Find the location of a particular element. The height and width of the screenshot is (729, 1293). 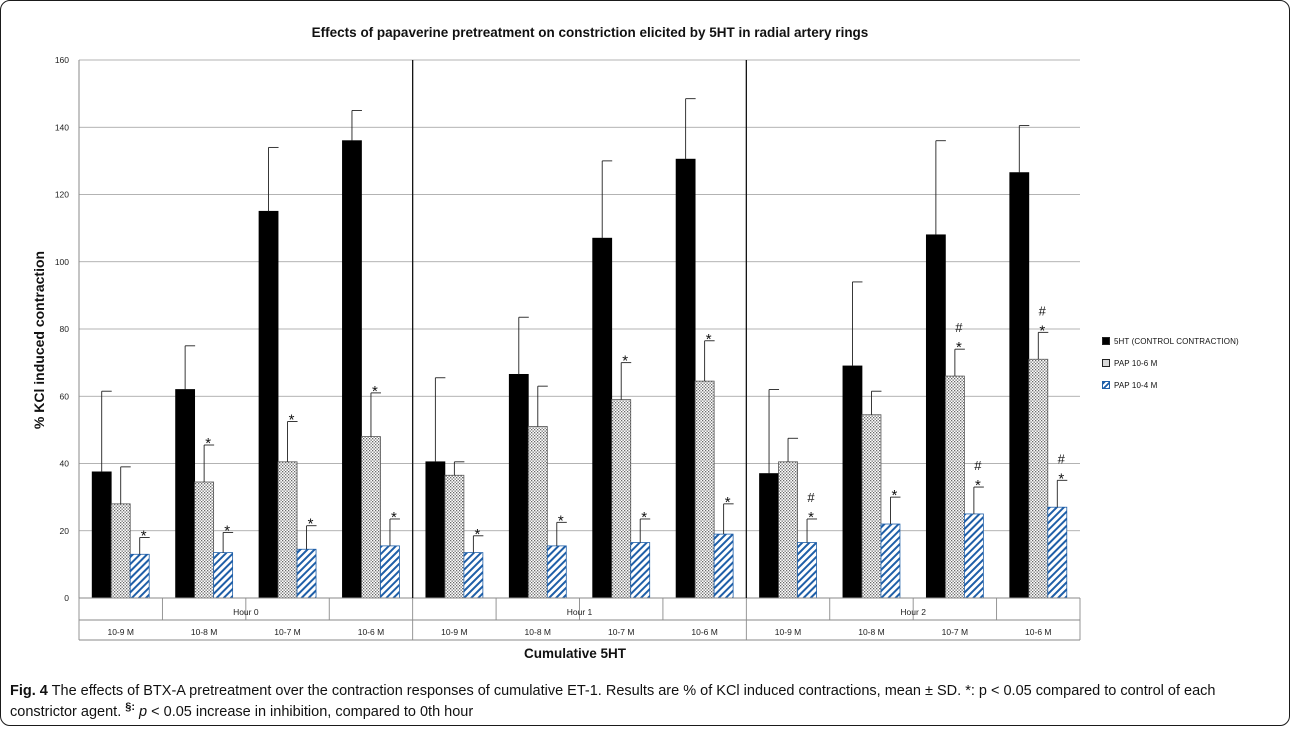

y-tick-label: 140 is located at coordinates (62, 127).